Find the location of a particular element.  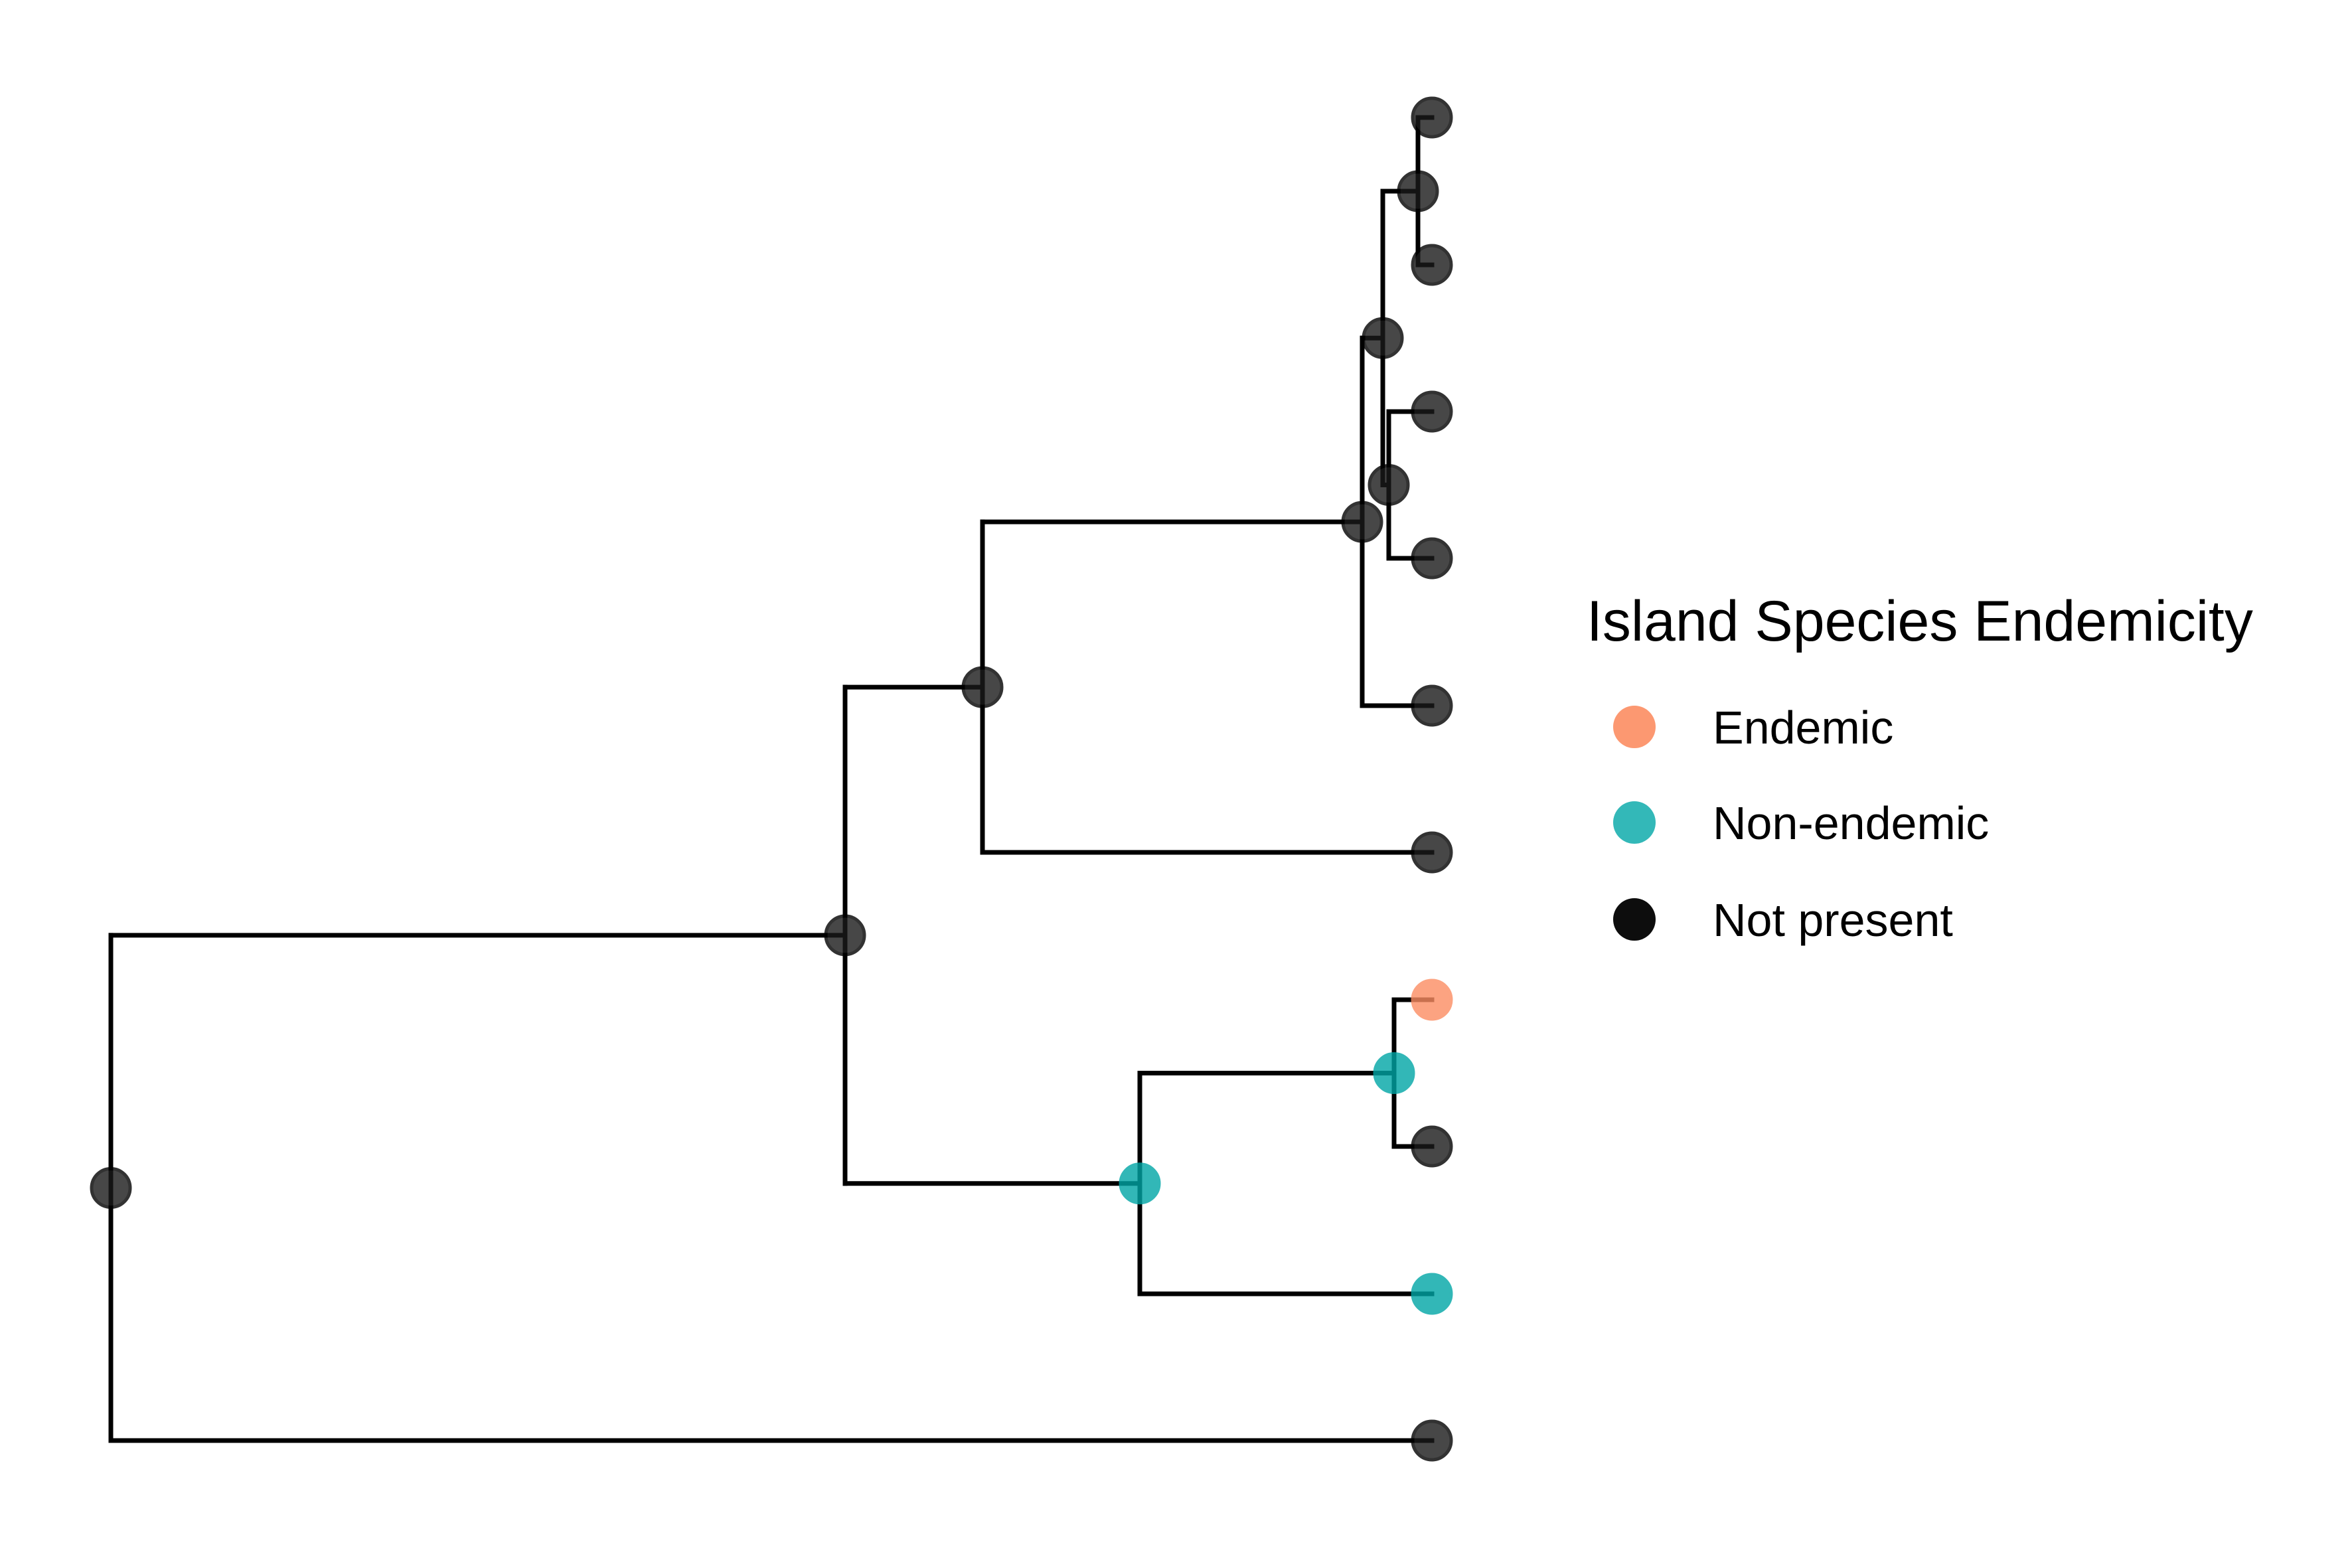

legend-swatch-not-present is located at coordinates (1635, 919).